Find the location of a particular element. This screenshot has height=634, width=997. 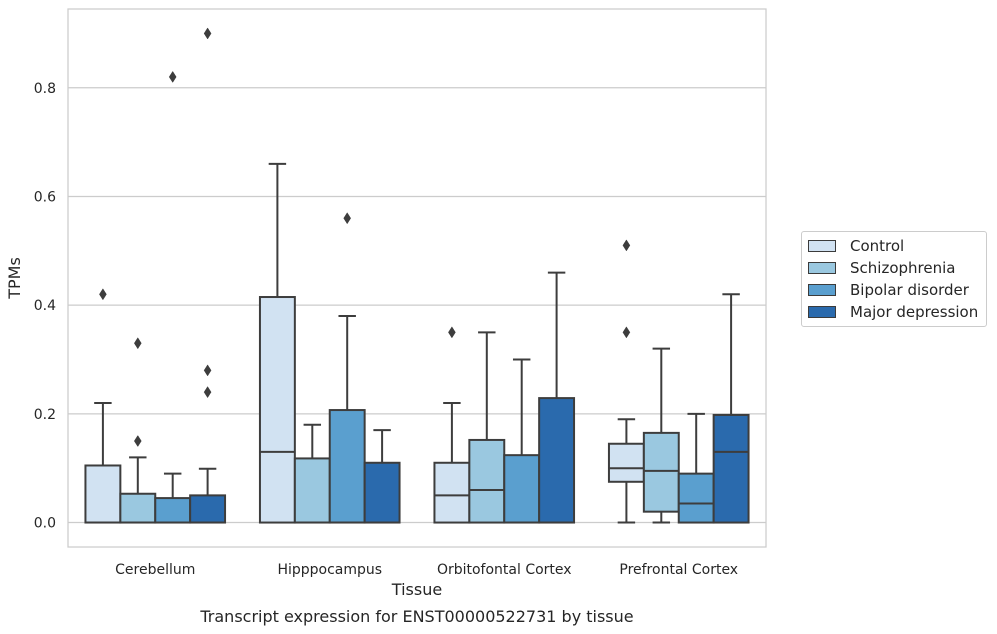

x-tick-label: Orbitofontal Cortex is located at coordinates (504, 570).